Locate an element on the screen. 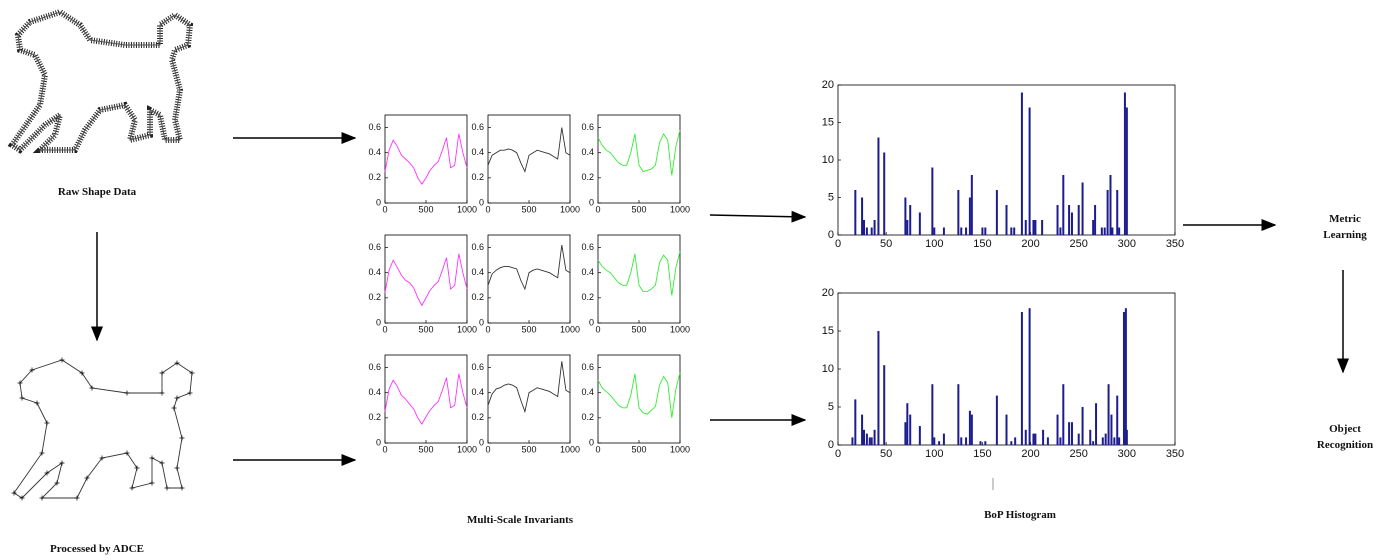  y-tick-label: 5 is located at coordinates (831, 197).